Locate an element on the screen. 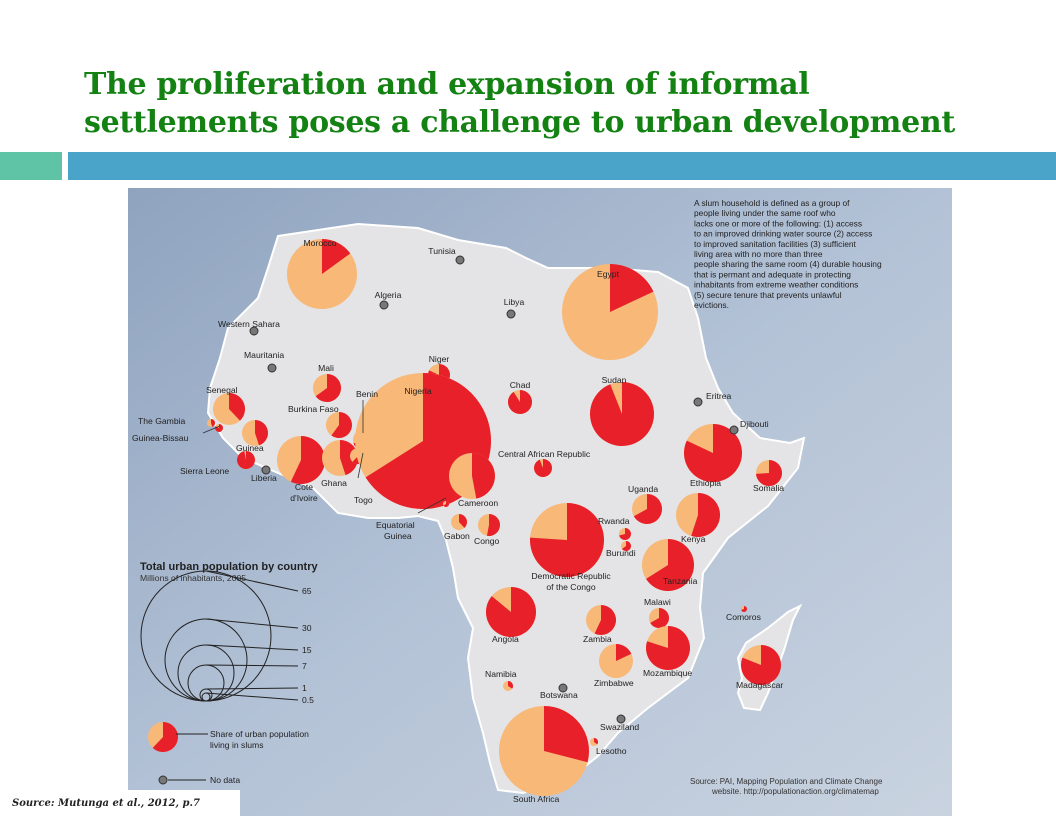 The width and height of the screenshot is (1056, 818). definition-line: people living under the same roof who is located at coordinates (765, 213).